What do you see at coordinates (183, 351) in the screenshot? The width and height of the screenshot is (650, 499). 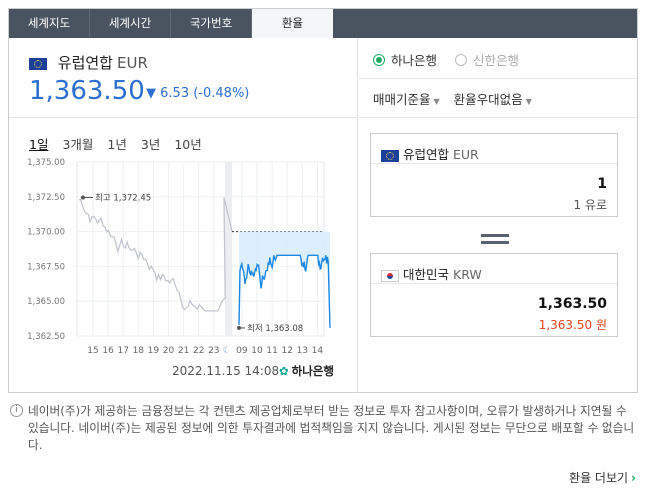 I see `x-tick-label: 21` at bounding box center [183, 351].